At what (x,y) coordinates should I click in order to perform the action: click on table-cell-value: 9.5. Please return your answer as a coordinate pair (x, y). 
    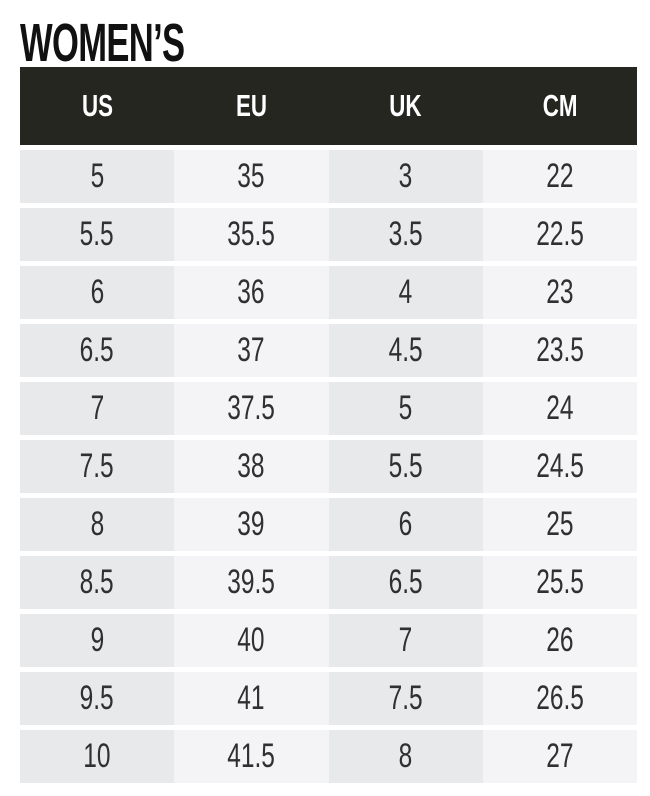
    Looking at the image, I should click on (97, 698).